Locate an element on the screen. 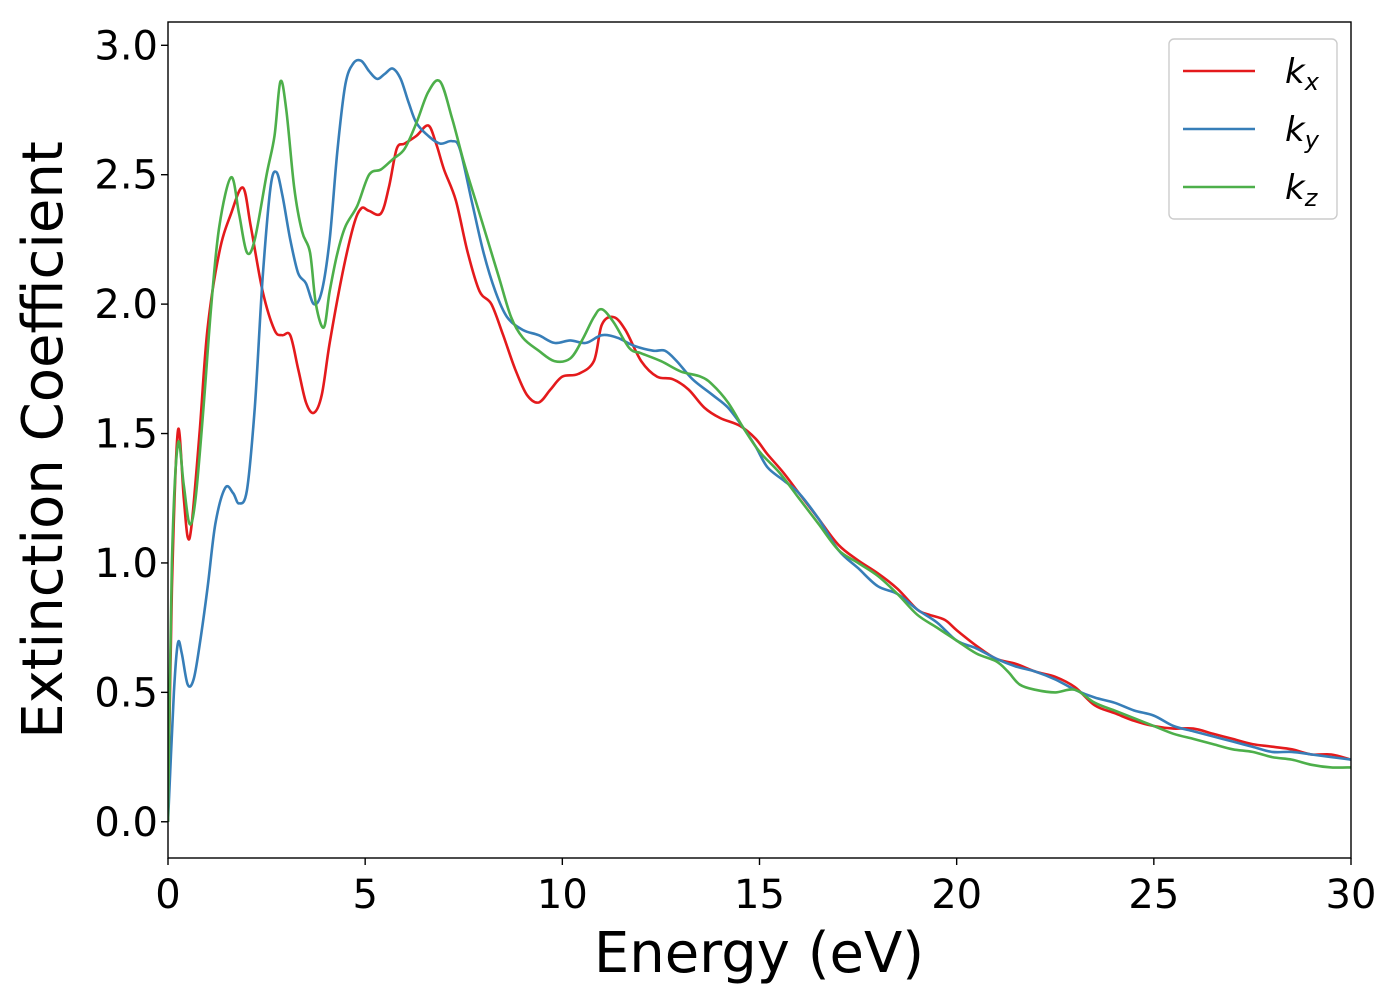 The width and height of the screenshot is (1400, 1000). x-axis-title: Energy (eV) is located at coordinates (759, 953).